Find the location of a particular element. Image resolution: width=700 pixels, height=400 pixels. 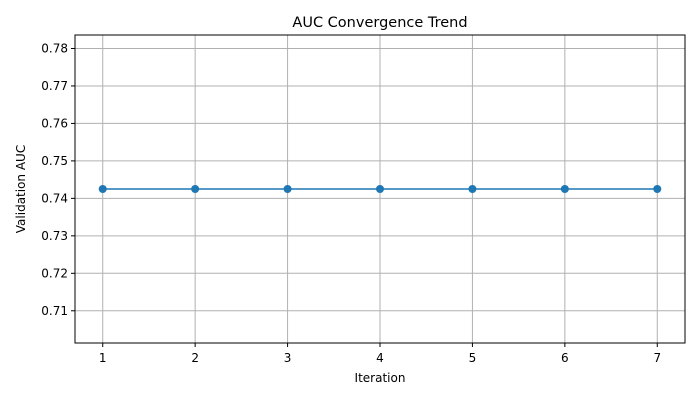

x-tick-label: 3 is located at coordinates (288, 358).